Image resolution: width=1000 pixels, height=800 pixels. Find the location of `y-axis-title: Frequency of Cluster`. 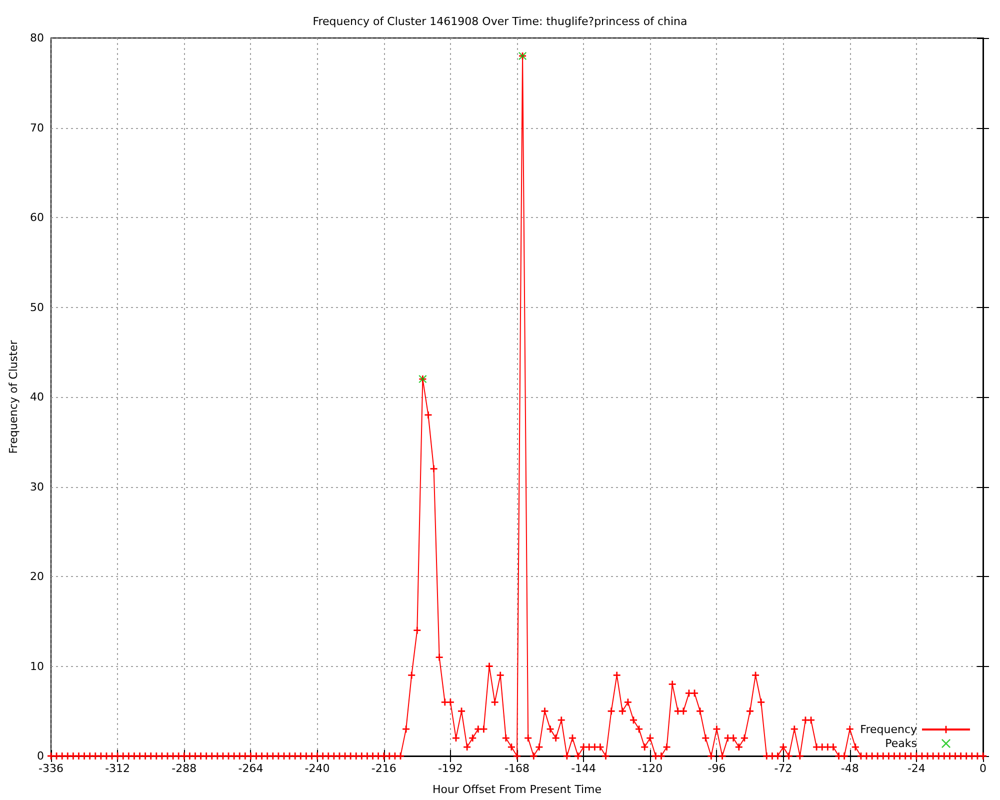

y-axis-title: Frequency of Cluster is located at coordinates (13, 397).